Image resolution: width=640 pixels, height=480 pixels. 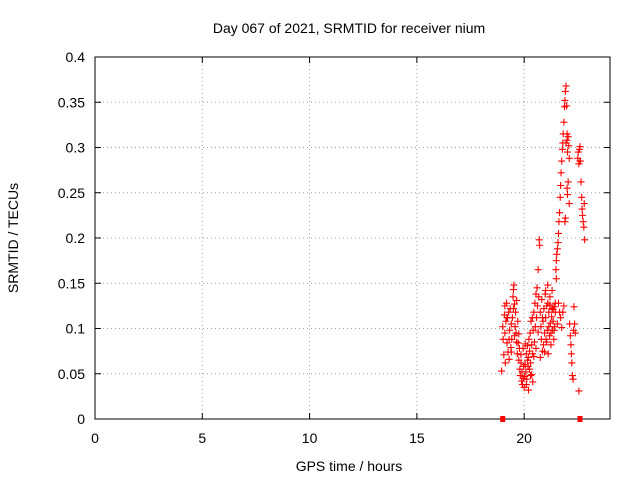 What do you see at coordinates (543, 252) in the screenshot?
I see `data-points` at bounding box center [543, 252].